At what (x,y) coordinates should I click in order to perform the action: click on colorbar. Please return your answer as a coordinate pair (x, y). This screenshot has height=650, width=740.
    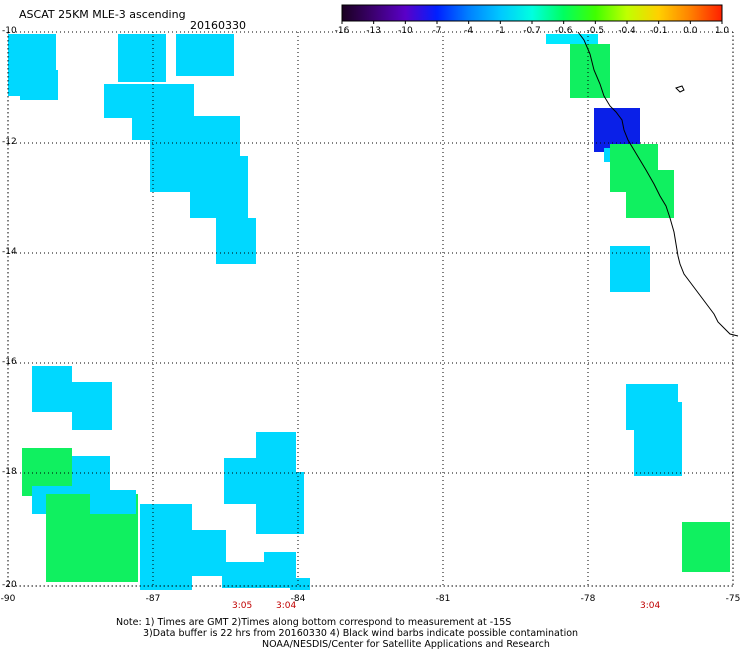
    Looking at the image, I should click on (532, 14).